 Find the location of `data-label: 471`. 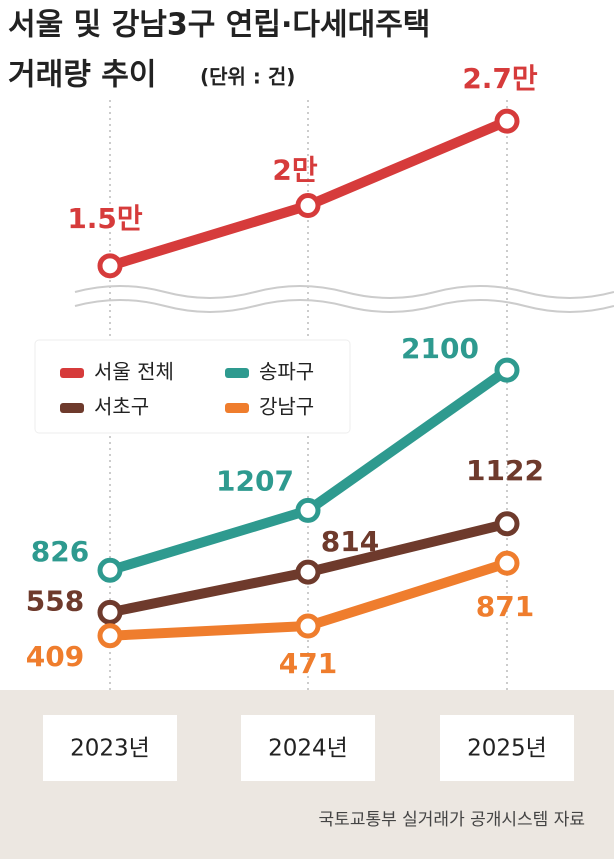

data-label: 471 is located at coordinates (308, 663).